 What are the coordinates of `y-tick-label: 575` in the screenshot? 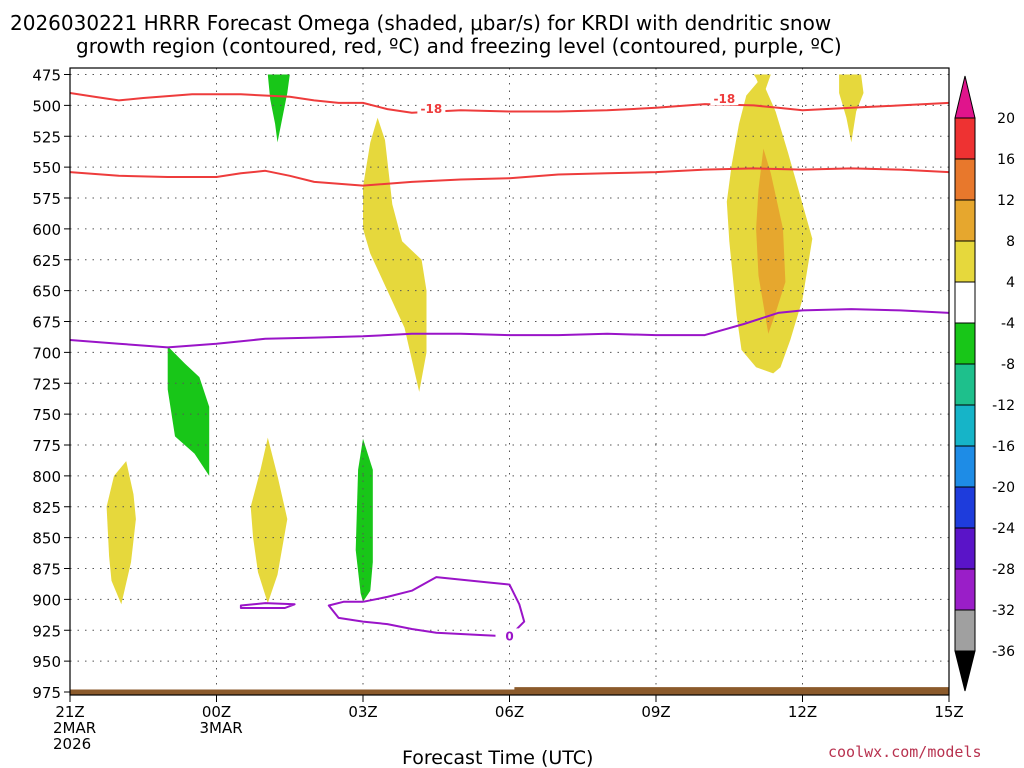 It's located at (46, 199).